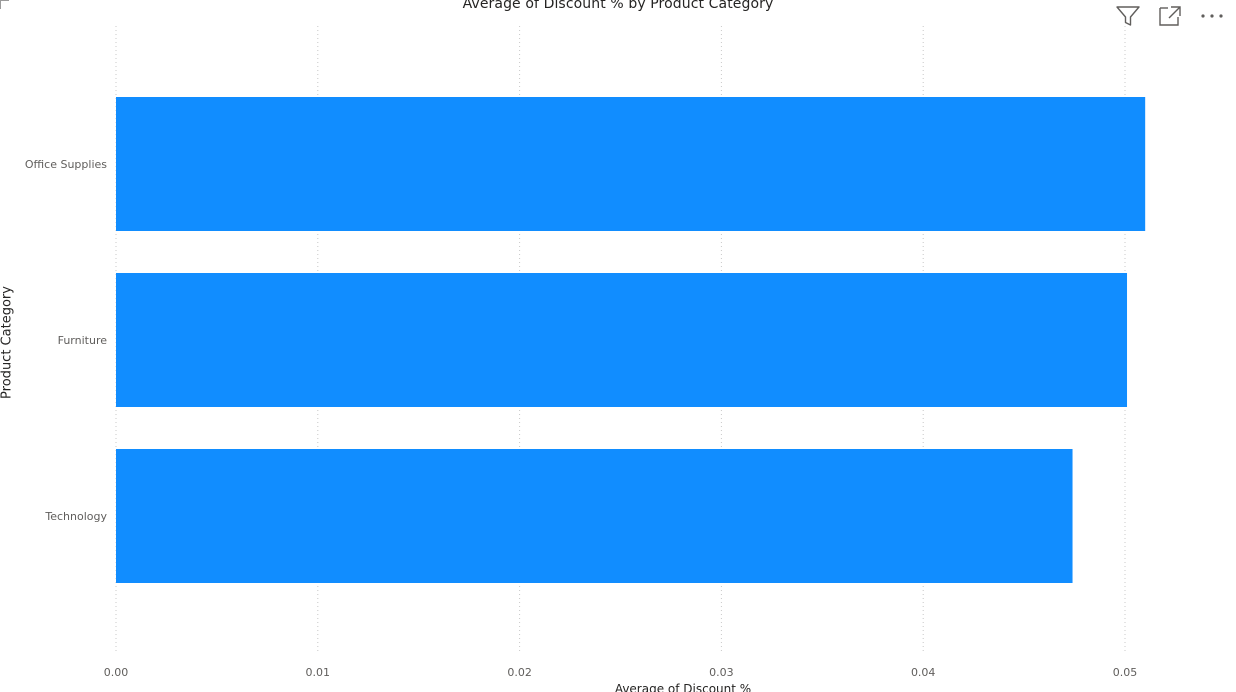 Image resolution: width=1236 pixels, height=692 pixels. What do you see at coordinates (594, 516) in the screenshot?
I see `bar` at bounding box center [594, 516].